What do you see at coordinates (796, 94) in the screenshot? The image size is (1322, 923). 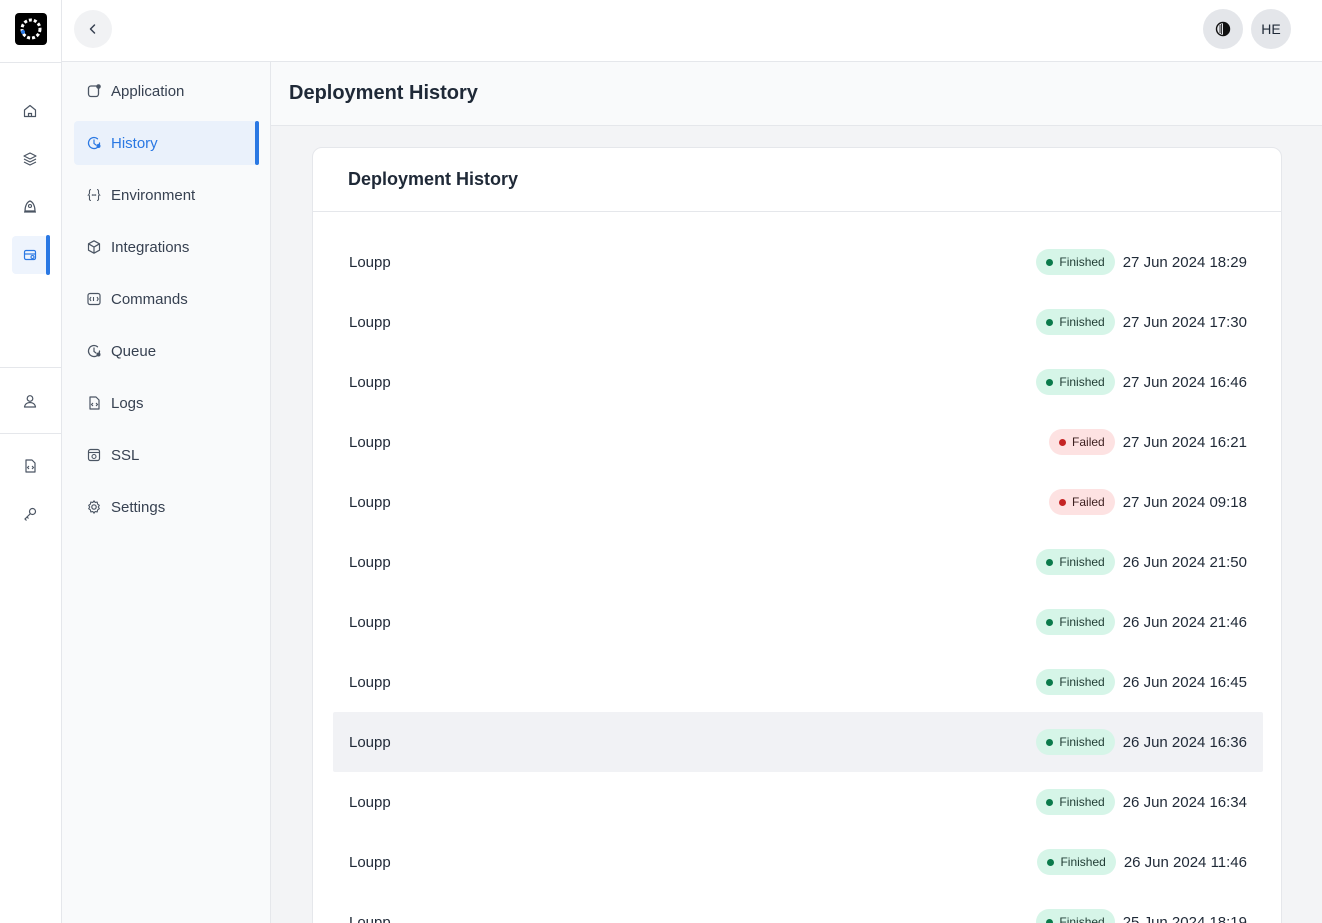 I see `page-header: Deployment History` at bounding box center [796, 94].